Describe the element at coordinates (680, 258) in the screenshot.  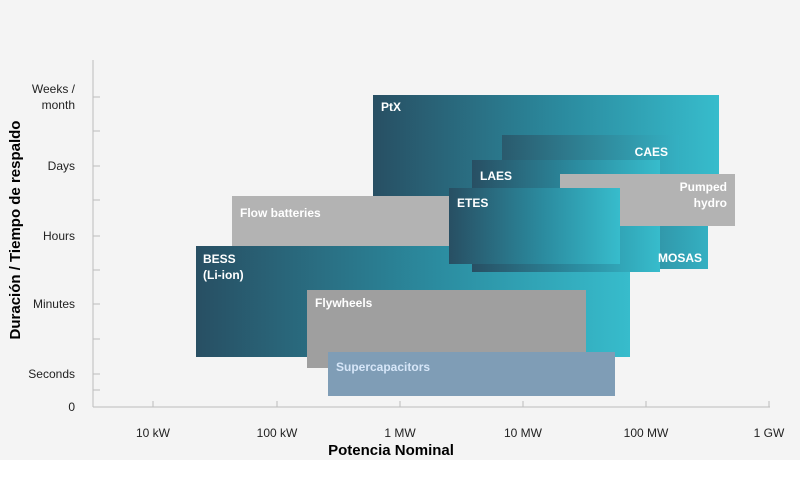
I see `label-mosas: MOSAS` at that location.